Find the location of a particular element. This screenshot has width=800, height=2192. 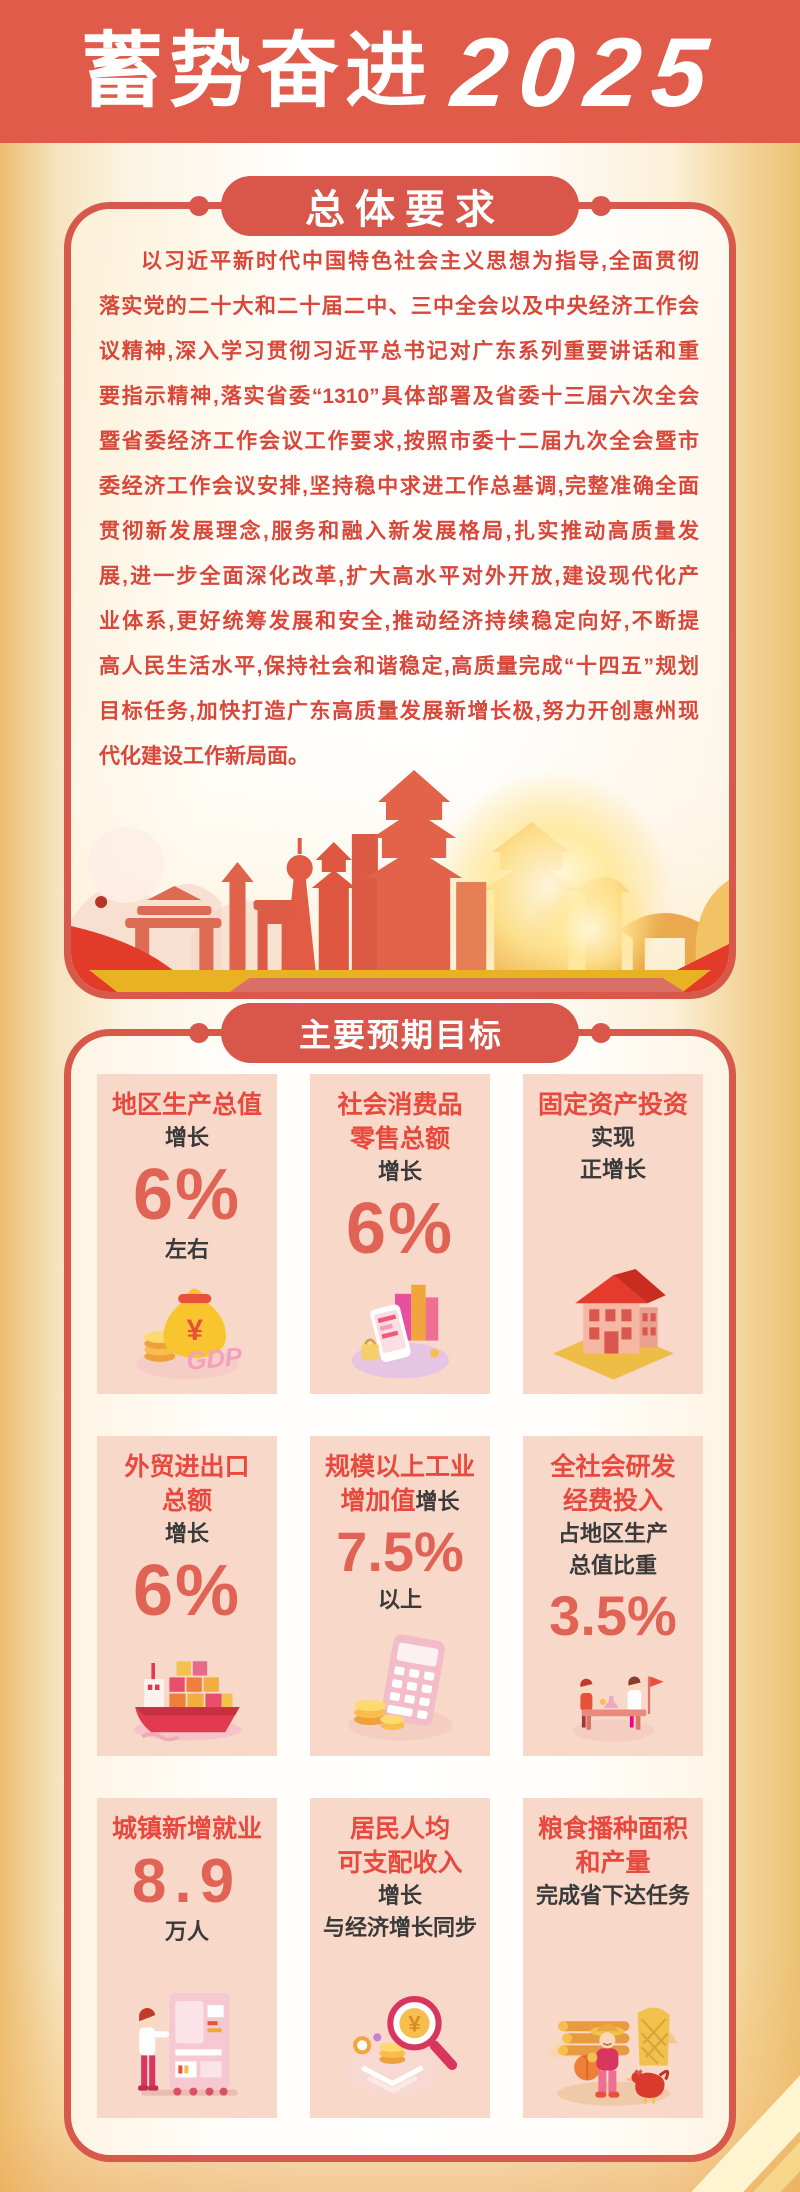

research-team-icon is located at coordinates (618, 1709).